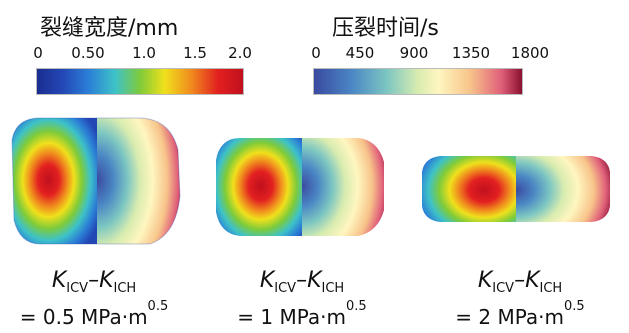  Describe the element at coordinates (385, 28) in the screenshot. I see `time-colorbar-title: 压裂时间/s` at that location.